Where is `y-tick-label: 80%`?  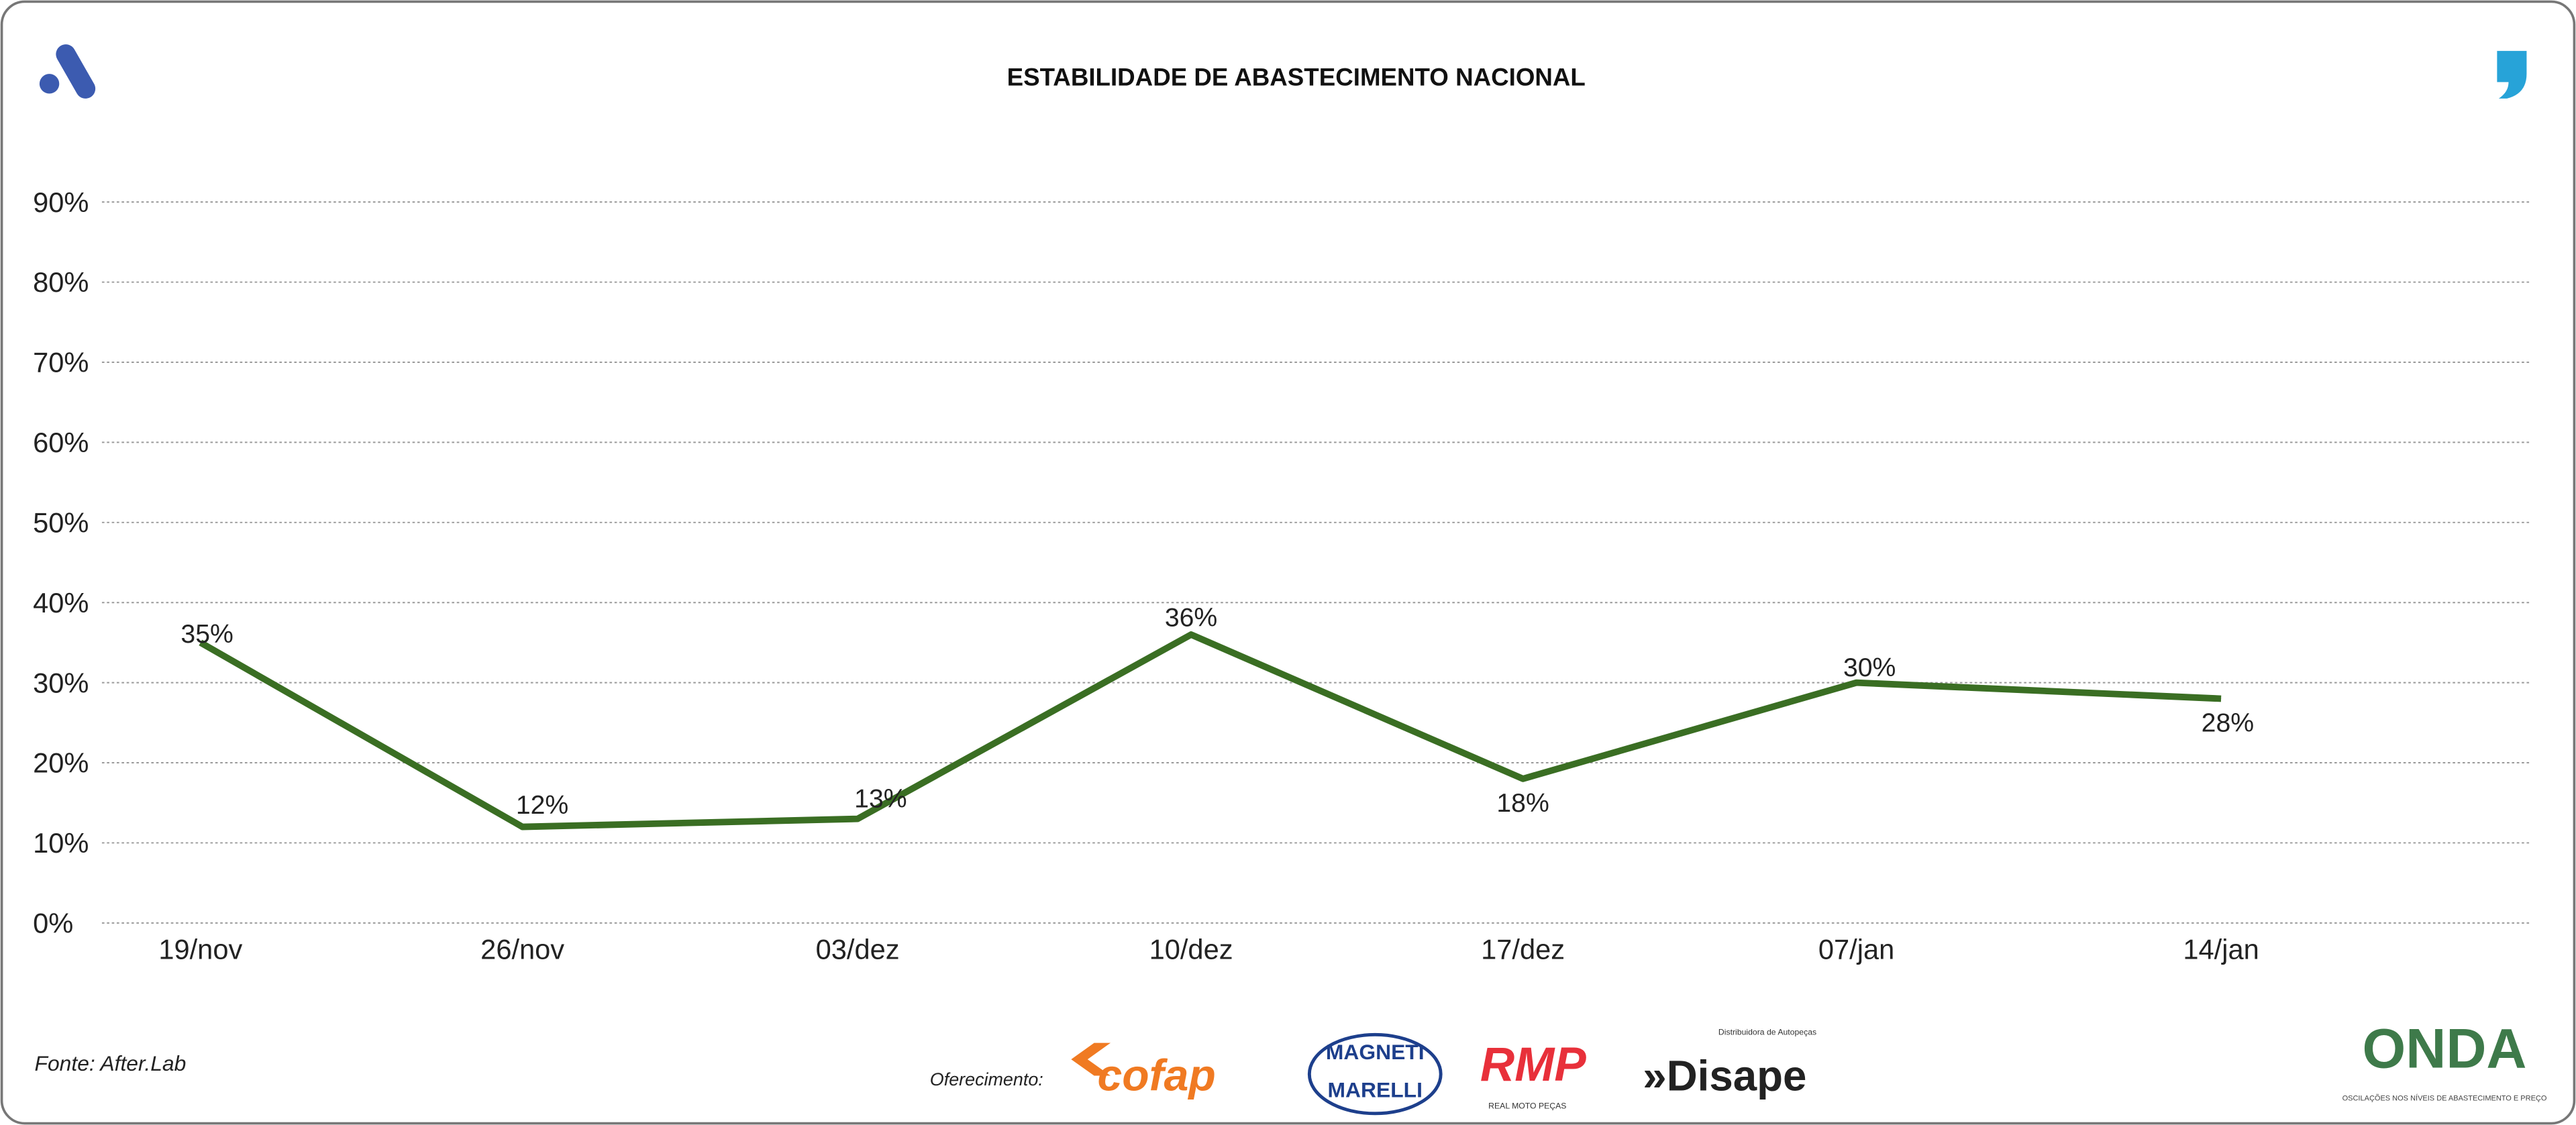
y-tick-label: 80% is located at coordinates (61, 282).